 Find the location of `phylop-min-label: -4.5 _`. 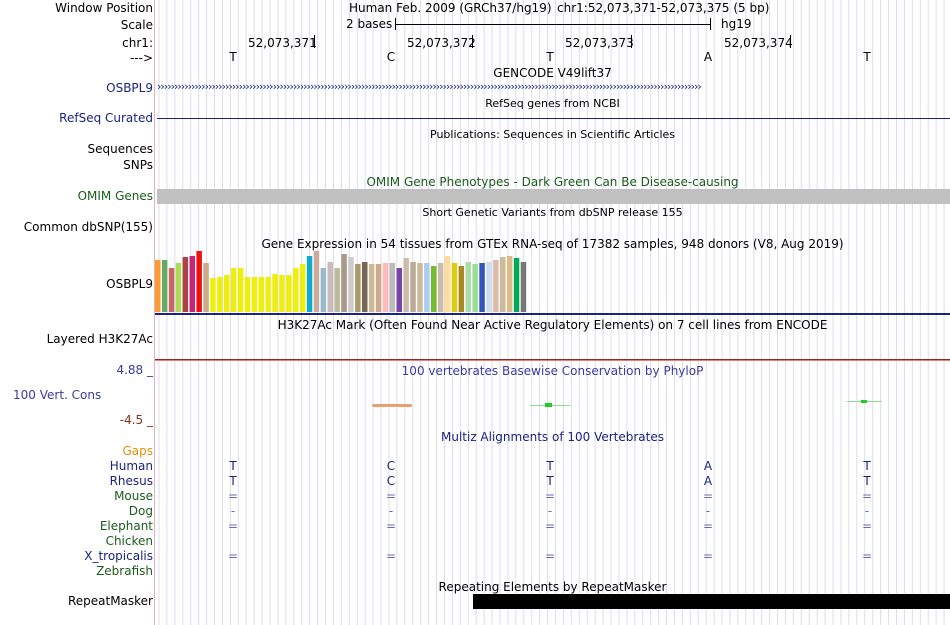

phylop-min-label: -4.5 _ is located at coordinates (136, 420).